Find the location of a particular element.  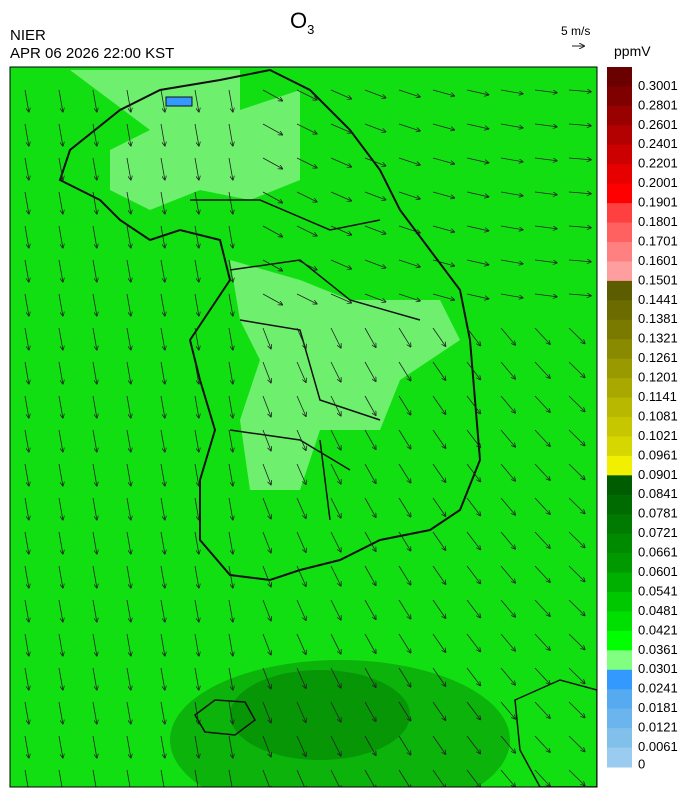

colorbar-label: 0.0361 is located at coordinates (658, 649).